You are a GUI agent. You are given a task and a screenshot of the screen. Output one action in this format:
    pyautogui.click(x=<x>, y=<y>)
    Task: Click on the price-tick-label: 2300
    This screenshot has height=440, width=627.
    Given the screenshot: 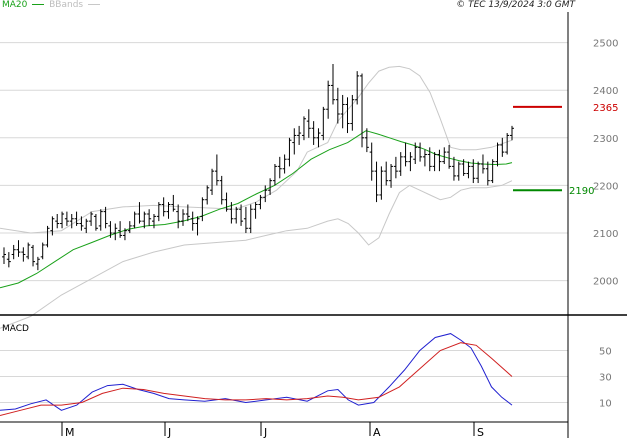 What is the action you would take?
    pyautogui.click(x=605, y=139)
    